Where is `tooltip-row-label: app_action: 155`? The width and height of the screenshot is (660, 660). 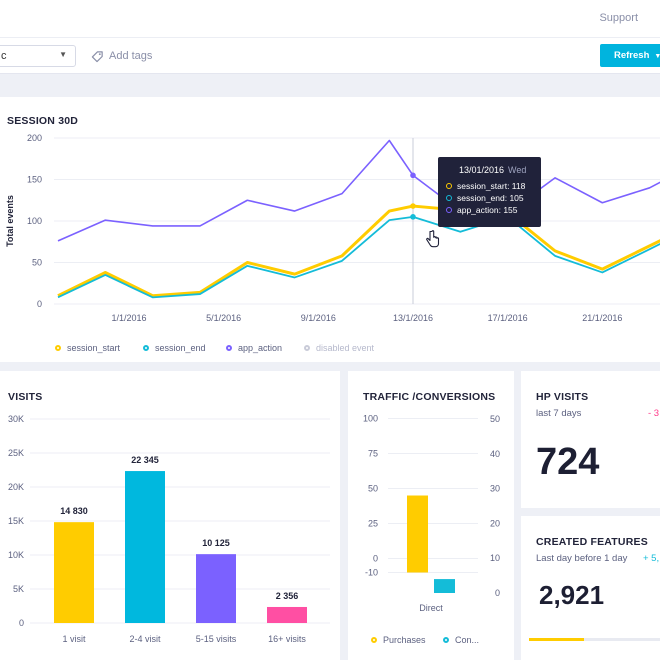
tooltip-row-label: app_action: 155 is located at coordinates (487, 210).